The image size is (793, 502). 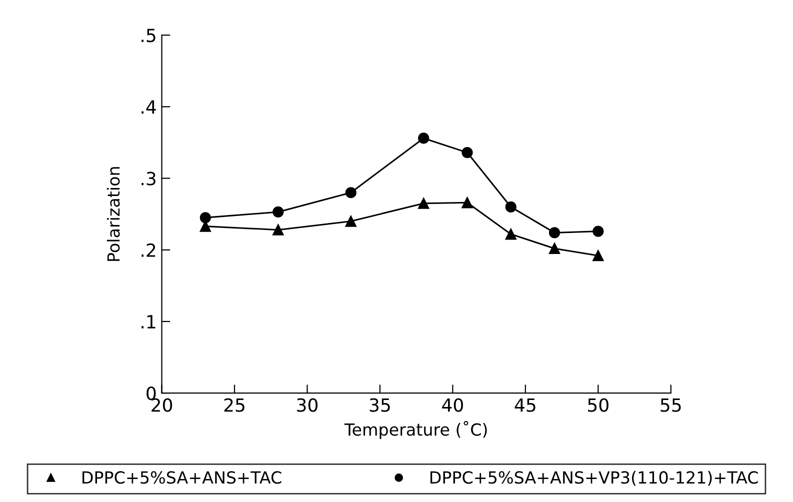 What do you see at coordinates (452, 405) in the screenshot?
I see `x-tick-label: 40` at bounding box center [452, 405].